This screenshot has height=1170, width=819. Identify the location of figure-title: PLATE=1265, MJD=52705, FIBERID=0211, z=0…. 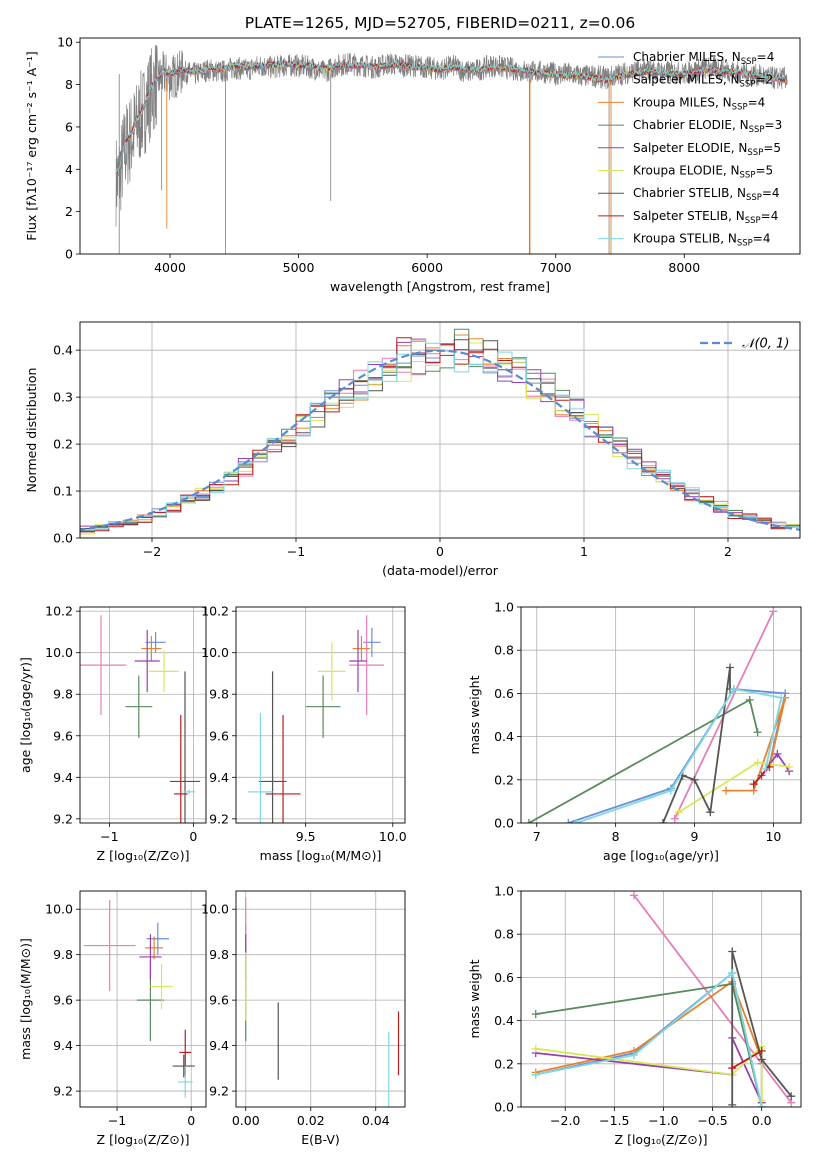
(440, 23).